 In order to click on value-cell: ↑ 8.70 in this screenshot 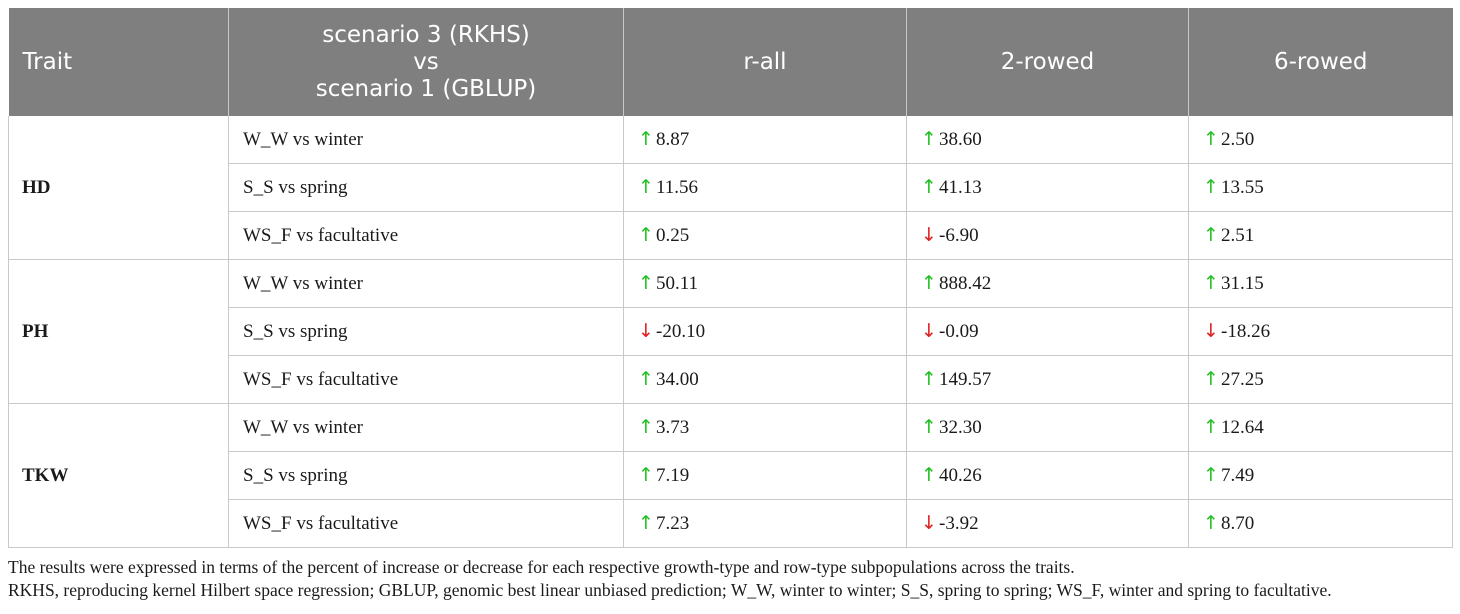, I will do `click(1320, 523)`.